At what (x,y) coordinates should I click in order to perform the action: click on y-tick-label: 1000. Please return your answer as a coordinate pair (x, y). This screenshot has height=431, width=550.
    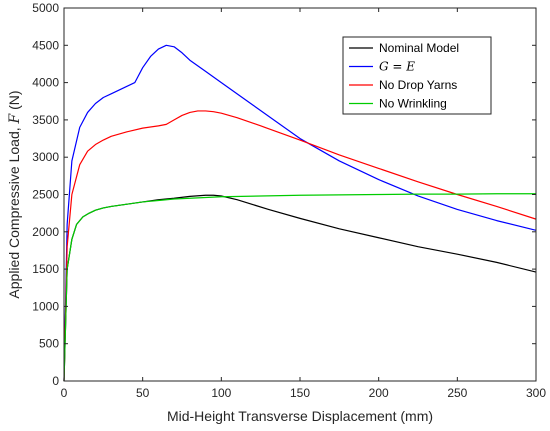
    Looking at the image, I should click on (45, 306).